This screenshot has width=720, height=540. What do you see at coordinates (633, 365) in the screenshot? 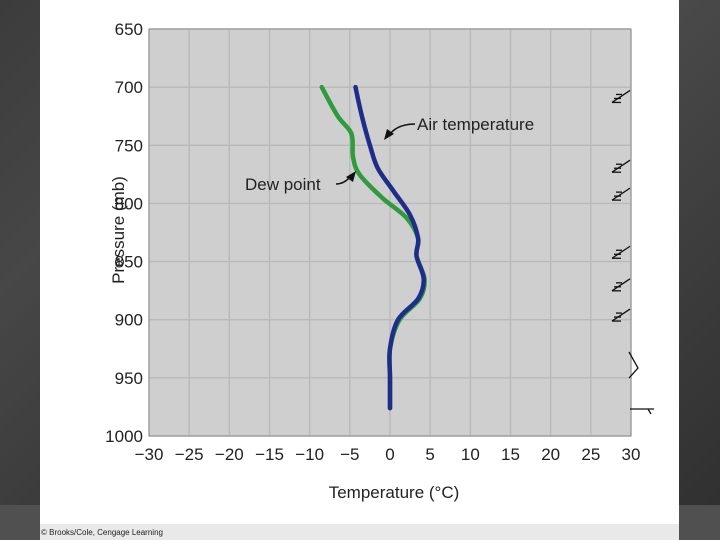
I see `wind-barb-partial-icon` at bounding box center [633, 365].